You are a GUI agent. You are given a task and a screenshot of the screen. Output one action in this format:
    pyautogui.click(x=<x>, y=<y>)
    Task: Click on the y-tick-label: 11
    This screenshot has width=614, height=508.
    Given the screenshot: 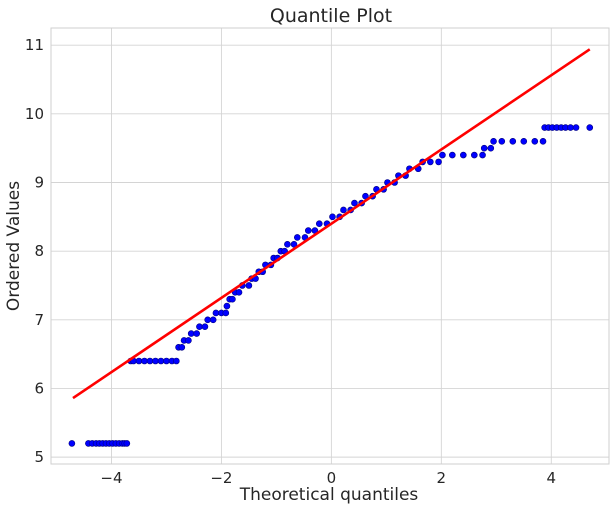 What is the action you would take?
    pyautogui.click(x=34, y=45)
    